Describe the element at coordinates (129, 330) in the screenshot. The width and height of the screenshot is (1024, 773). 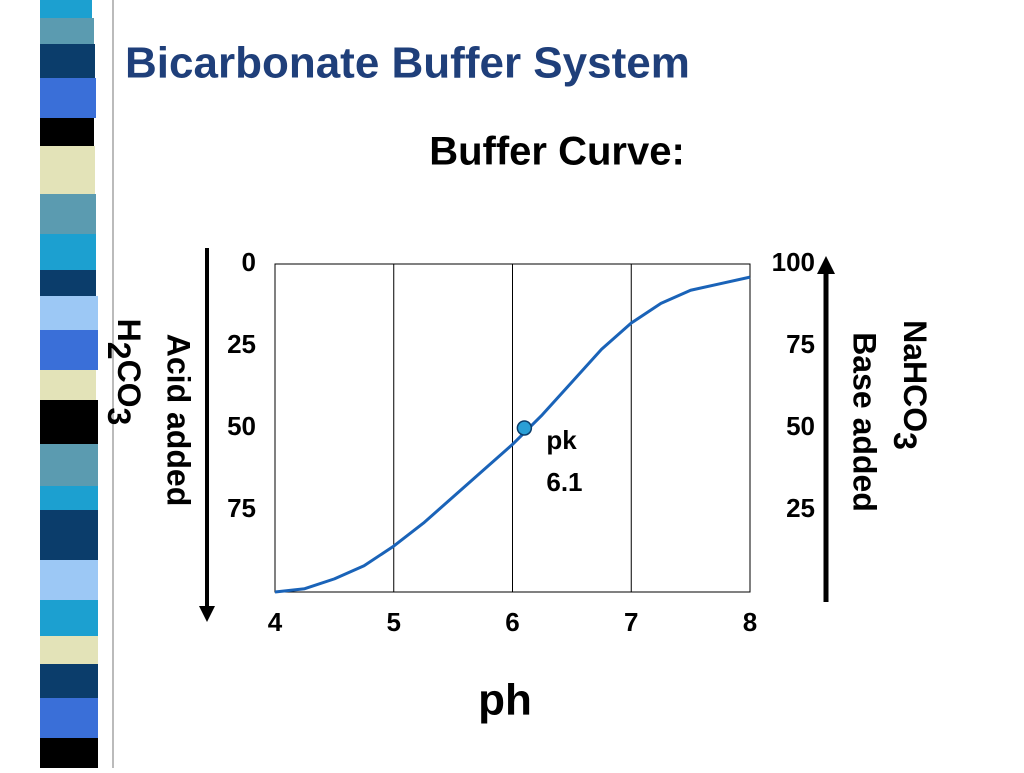
I see `formula-part: H` at that location.